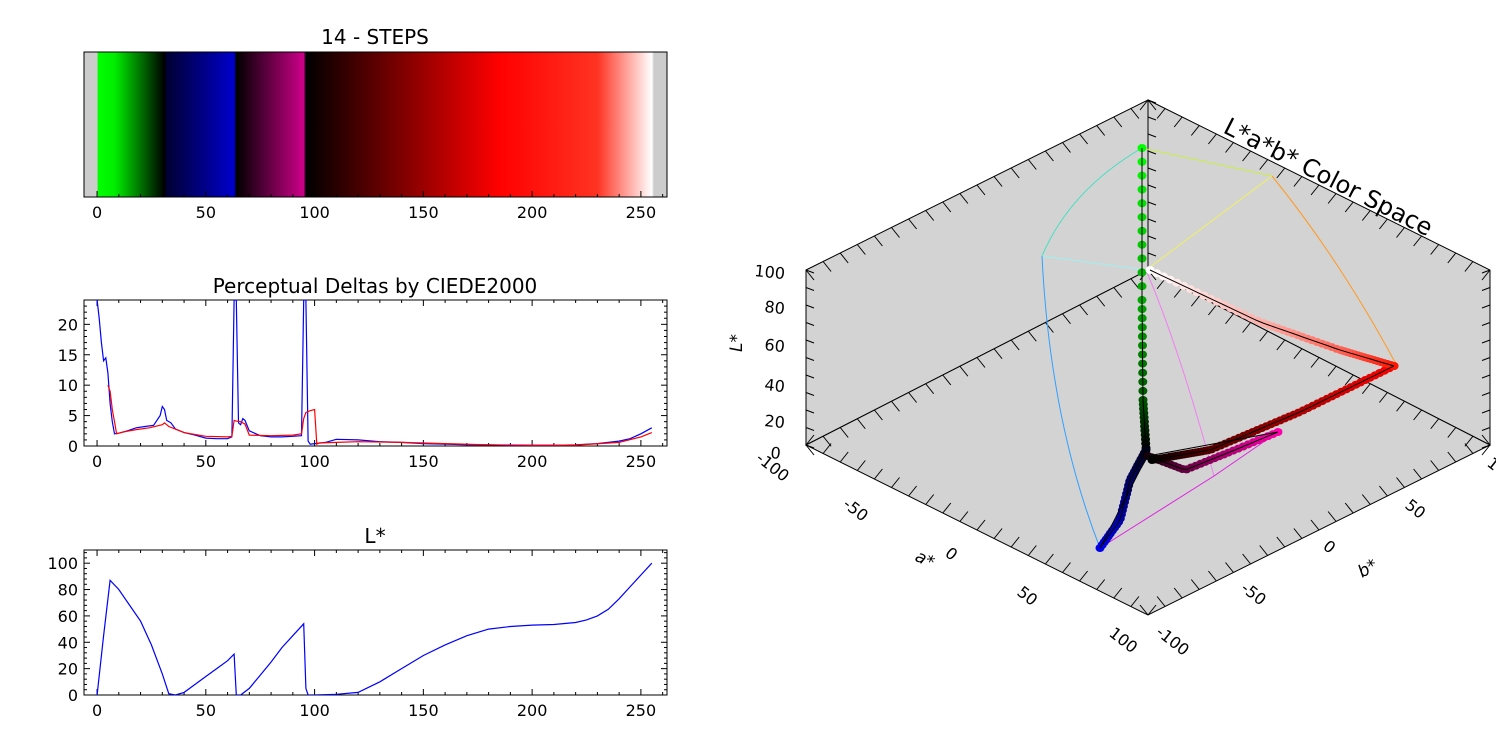 The image size is (1496, 748). What do you see at coordinates (314, 461) in the screenshot?
I see `deltas-xtick-label-100: 100` at bounding box center [314, 461].